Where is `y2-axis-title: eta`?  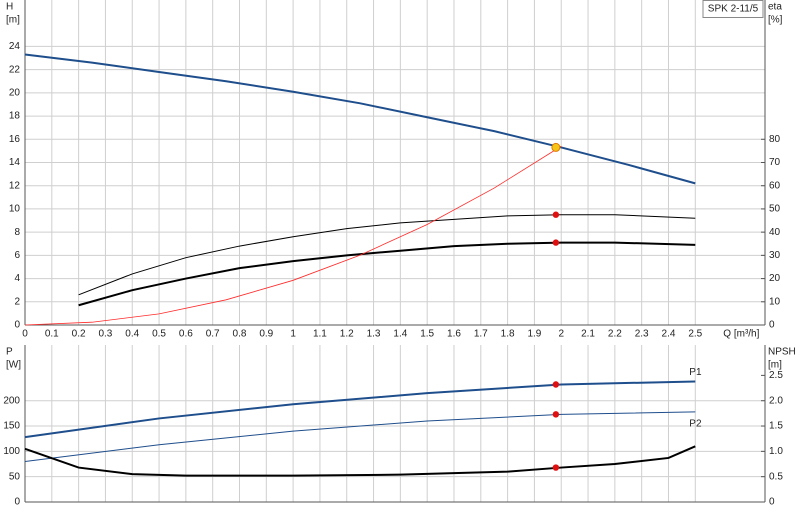
y2-axis-title: eta is located at coordinates (775, 7).